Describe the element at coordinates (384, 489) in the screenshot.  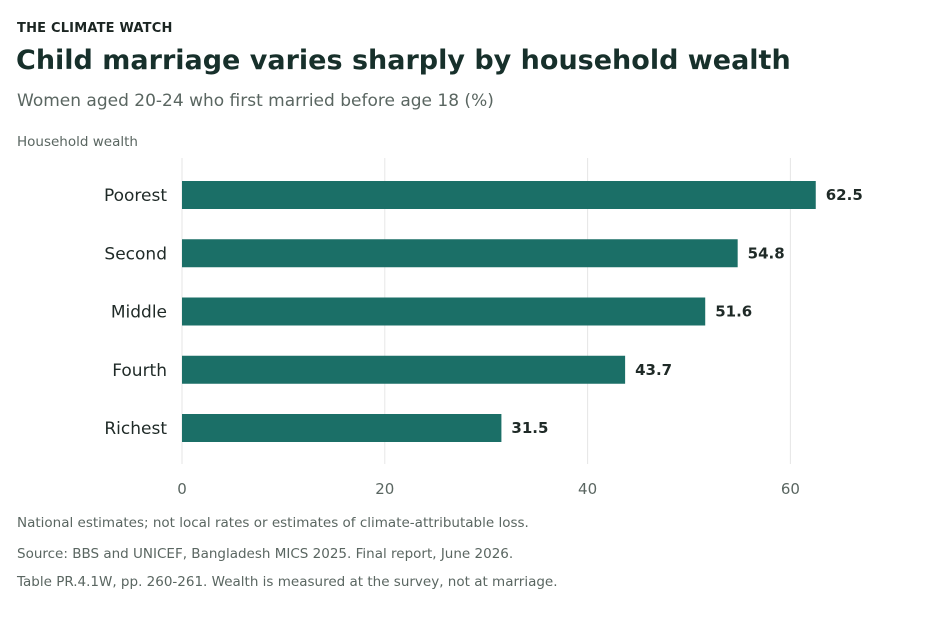
I see `x-tick-label: 20` at that location.